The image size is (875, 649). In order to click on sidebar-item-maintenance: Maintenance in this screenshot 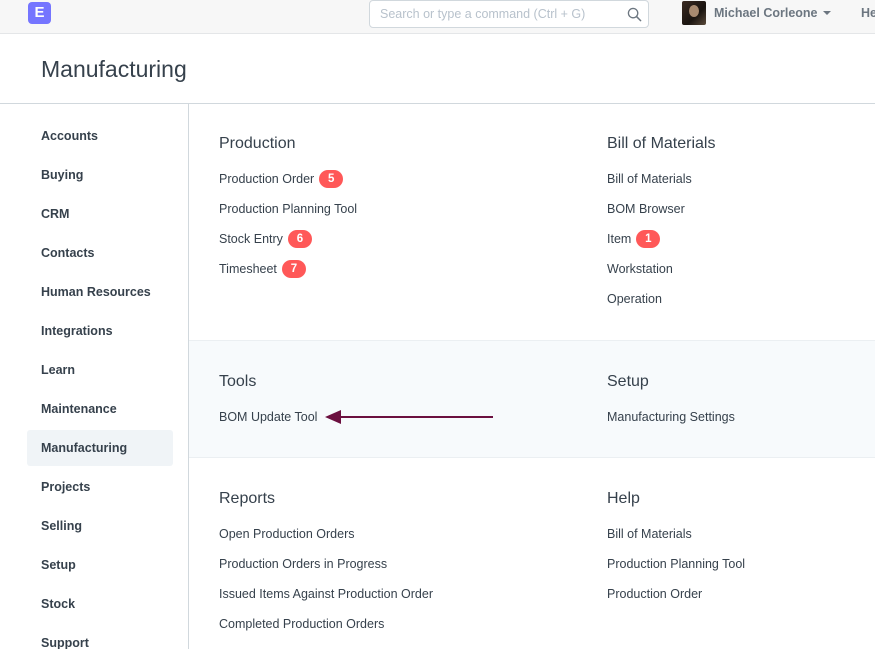, I will do `click(79, 409)`.